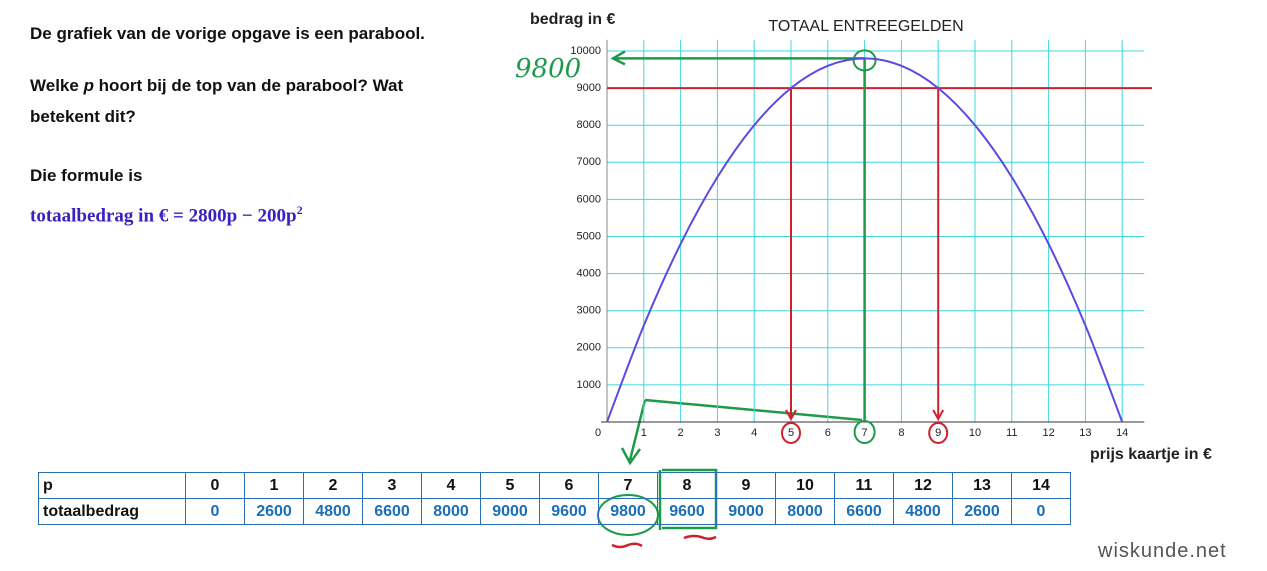 This screenshot has width=1267, height=571. What do you see at coordinates (664, 541) in the screenshot?
I see `red-squiggle` at bounding box center [664, 541].